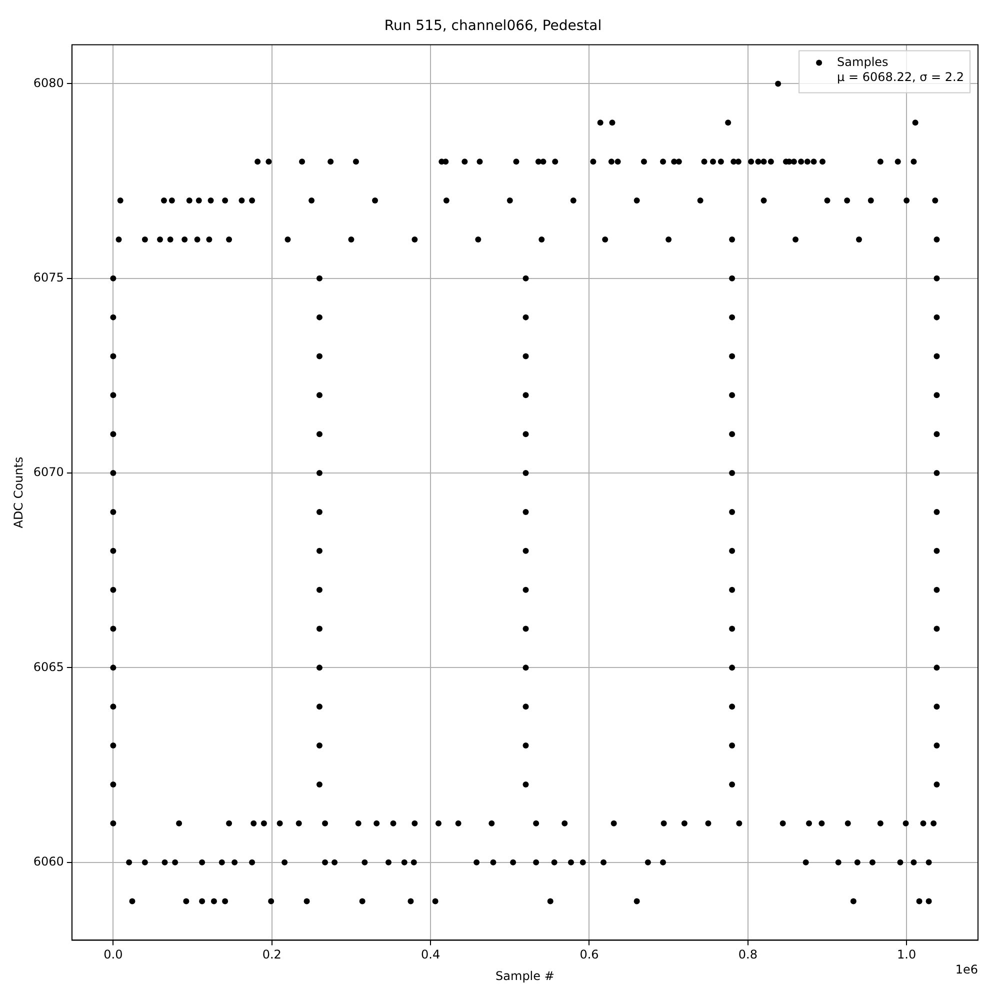 The width and height of the screenshot is (1000, 1000). What do you see at coordinates (430, 955) in the screenshot?
I see `x-tick-label: 0.4` at bounding box center [430, 955].